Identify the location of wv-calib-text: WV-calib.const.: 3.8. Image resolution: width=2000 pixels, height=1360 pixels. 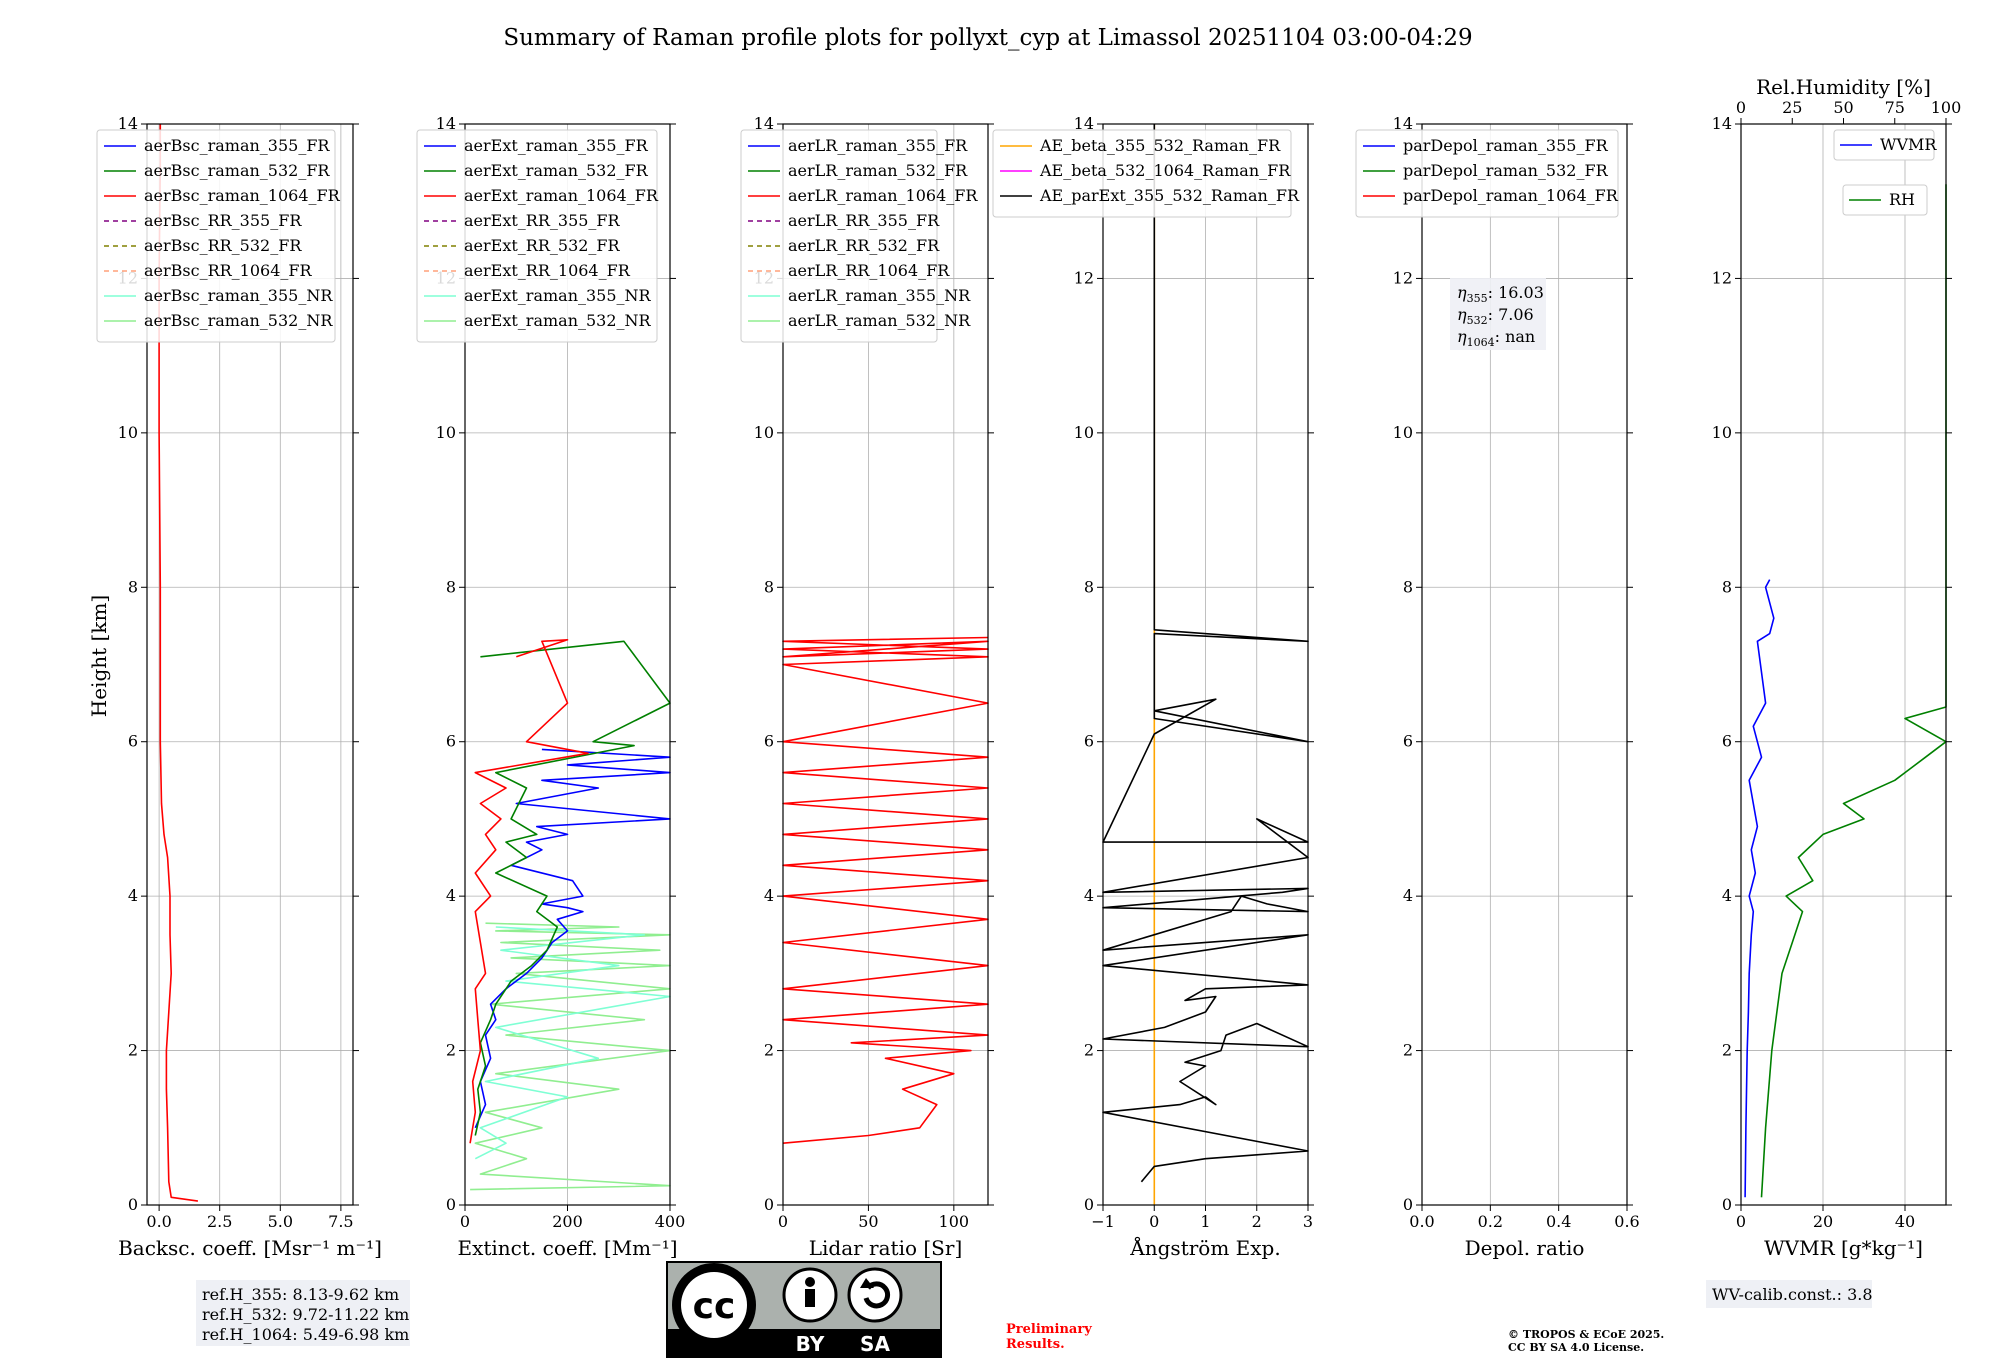
(1792, 1294).